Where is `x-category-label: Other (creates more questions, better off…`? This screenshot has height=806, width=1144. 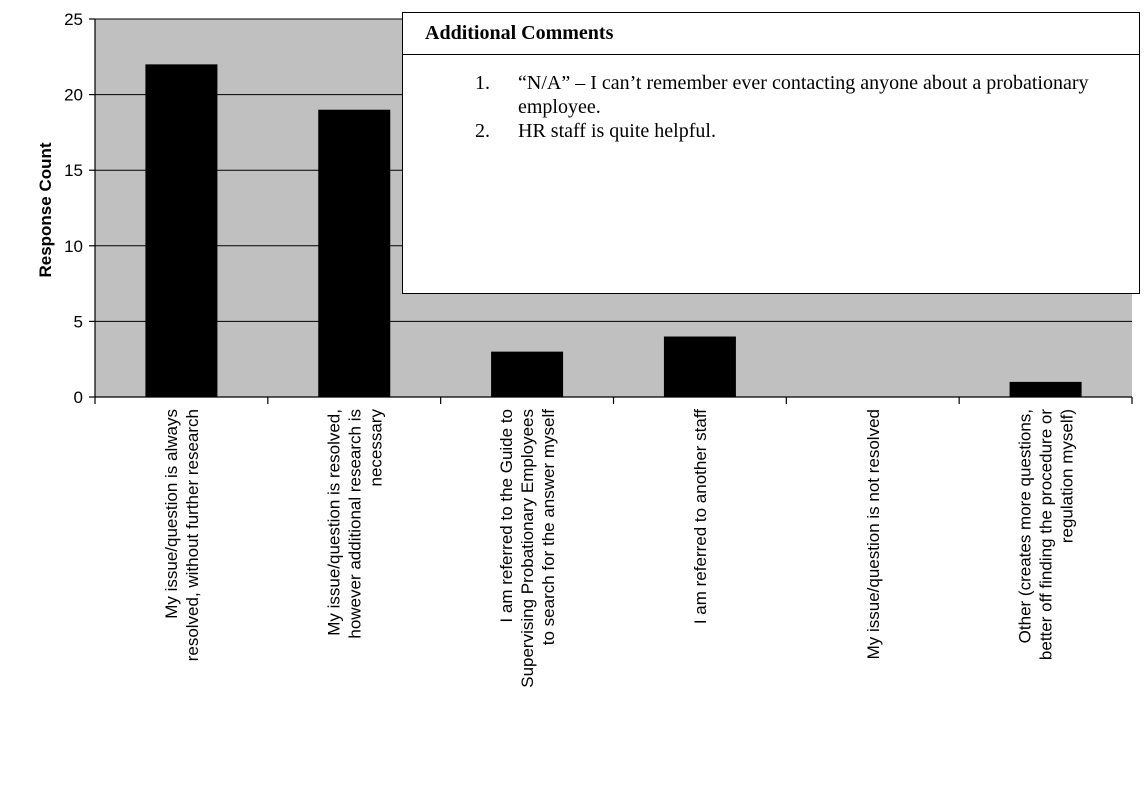 x-category-label: Other (creates more questions, better off… is located at coordinates (1046, 534).